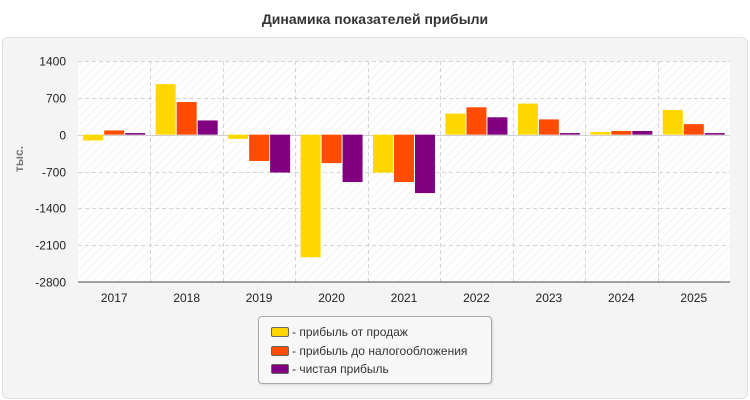  What do you see at coordinates (280, 332) in the screenshot?
I see `legend-swatch-sales-profit` at bounding box center [280, 332].